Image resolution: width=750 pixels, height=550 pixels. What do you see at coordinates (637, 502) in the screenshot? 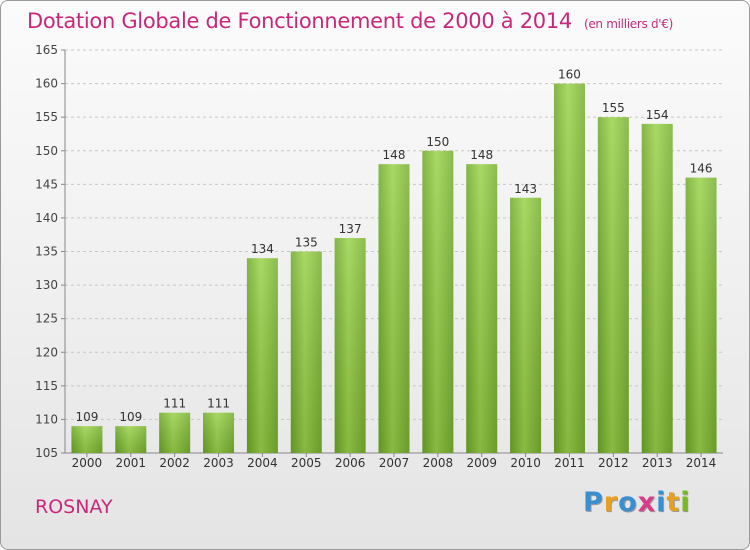
I see `proxiti-logo: Proxiti` at bounding box center [637, 502].